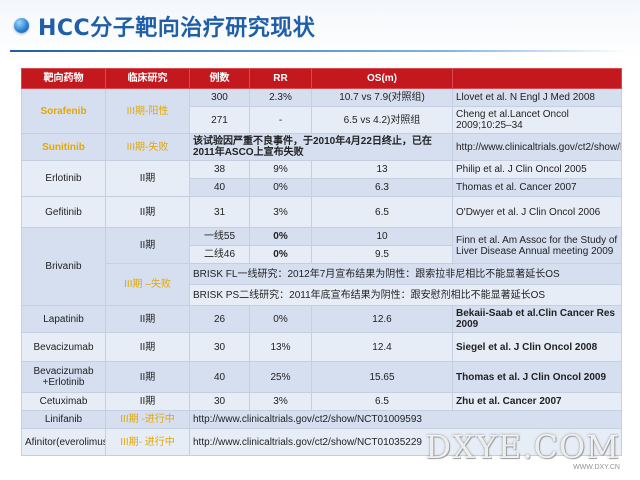  I want to click on bullet-icon, so click(21, 25).